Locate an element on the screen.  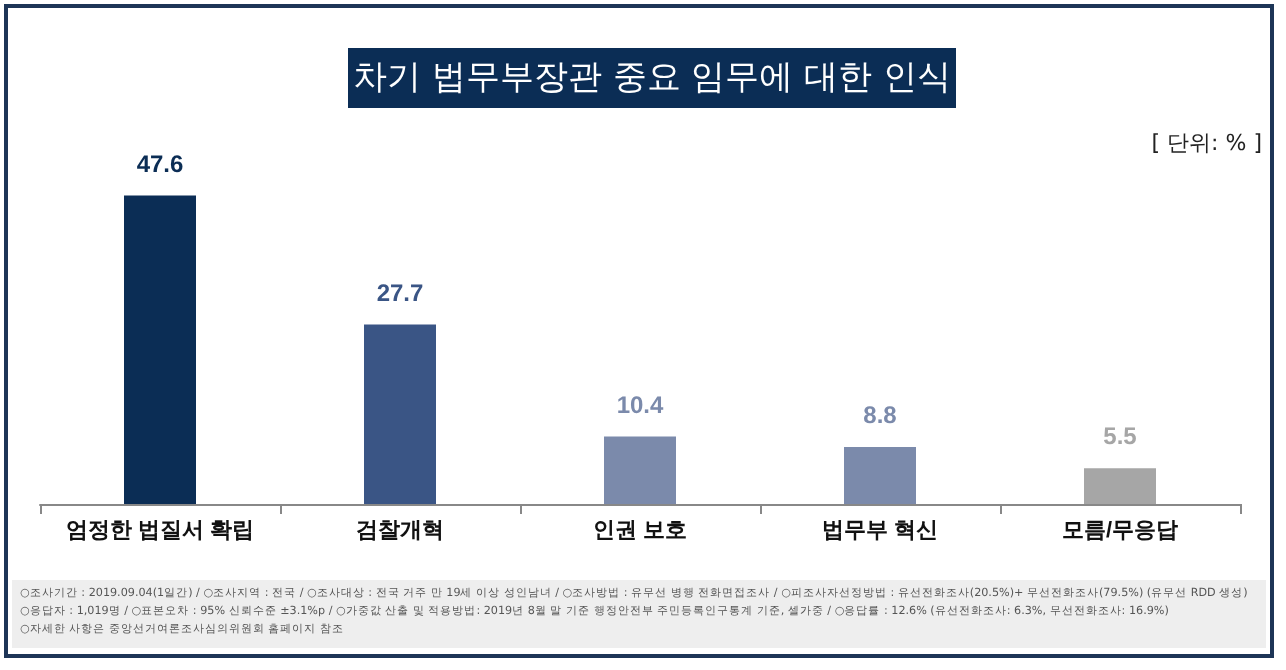
text: [ 단위: % ] is located at coordinates (1206, 143).